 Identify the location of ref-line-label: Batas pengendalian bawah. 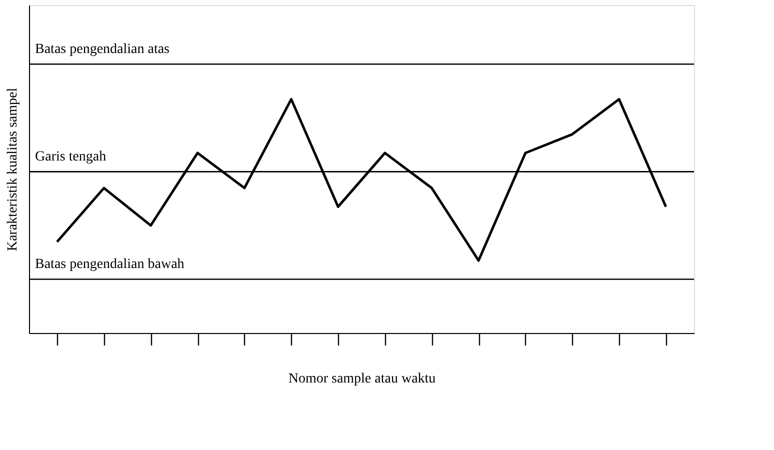
(109, 264).